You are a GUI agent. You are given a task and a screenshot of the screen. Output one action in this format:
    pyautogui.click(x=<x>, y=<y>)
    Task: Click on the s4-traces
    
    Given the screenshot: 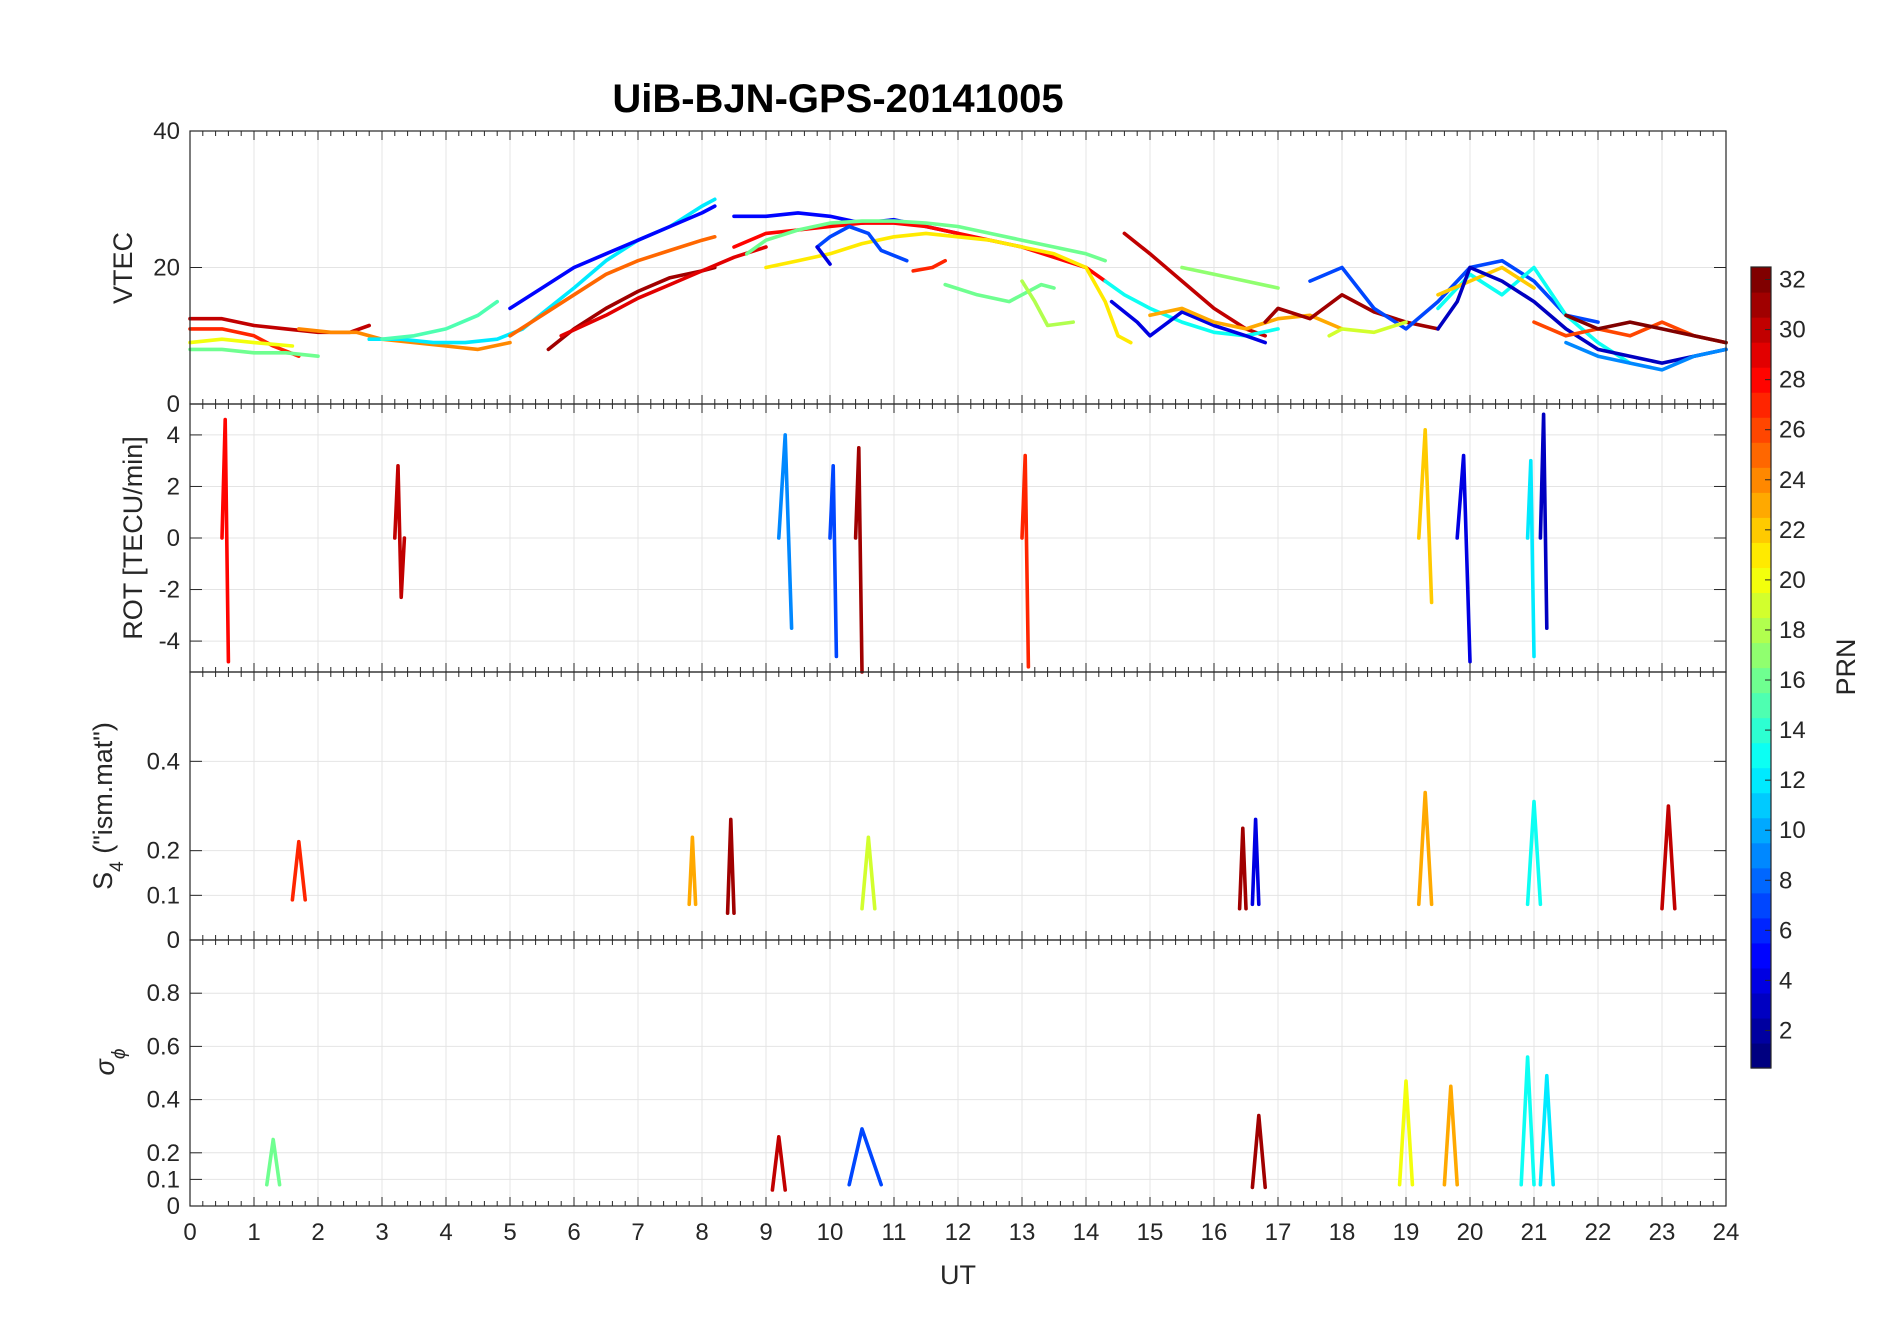 What is the action you would take?
    pyautogui.click(x=983, y=853)
    